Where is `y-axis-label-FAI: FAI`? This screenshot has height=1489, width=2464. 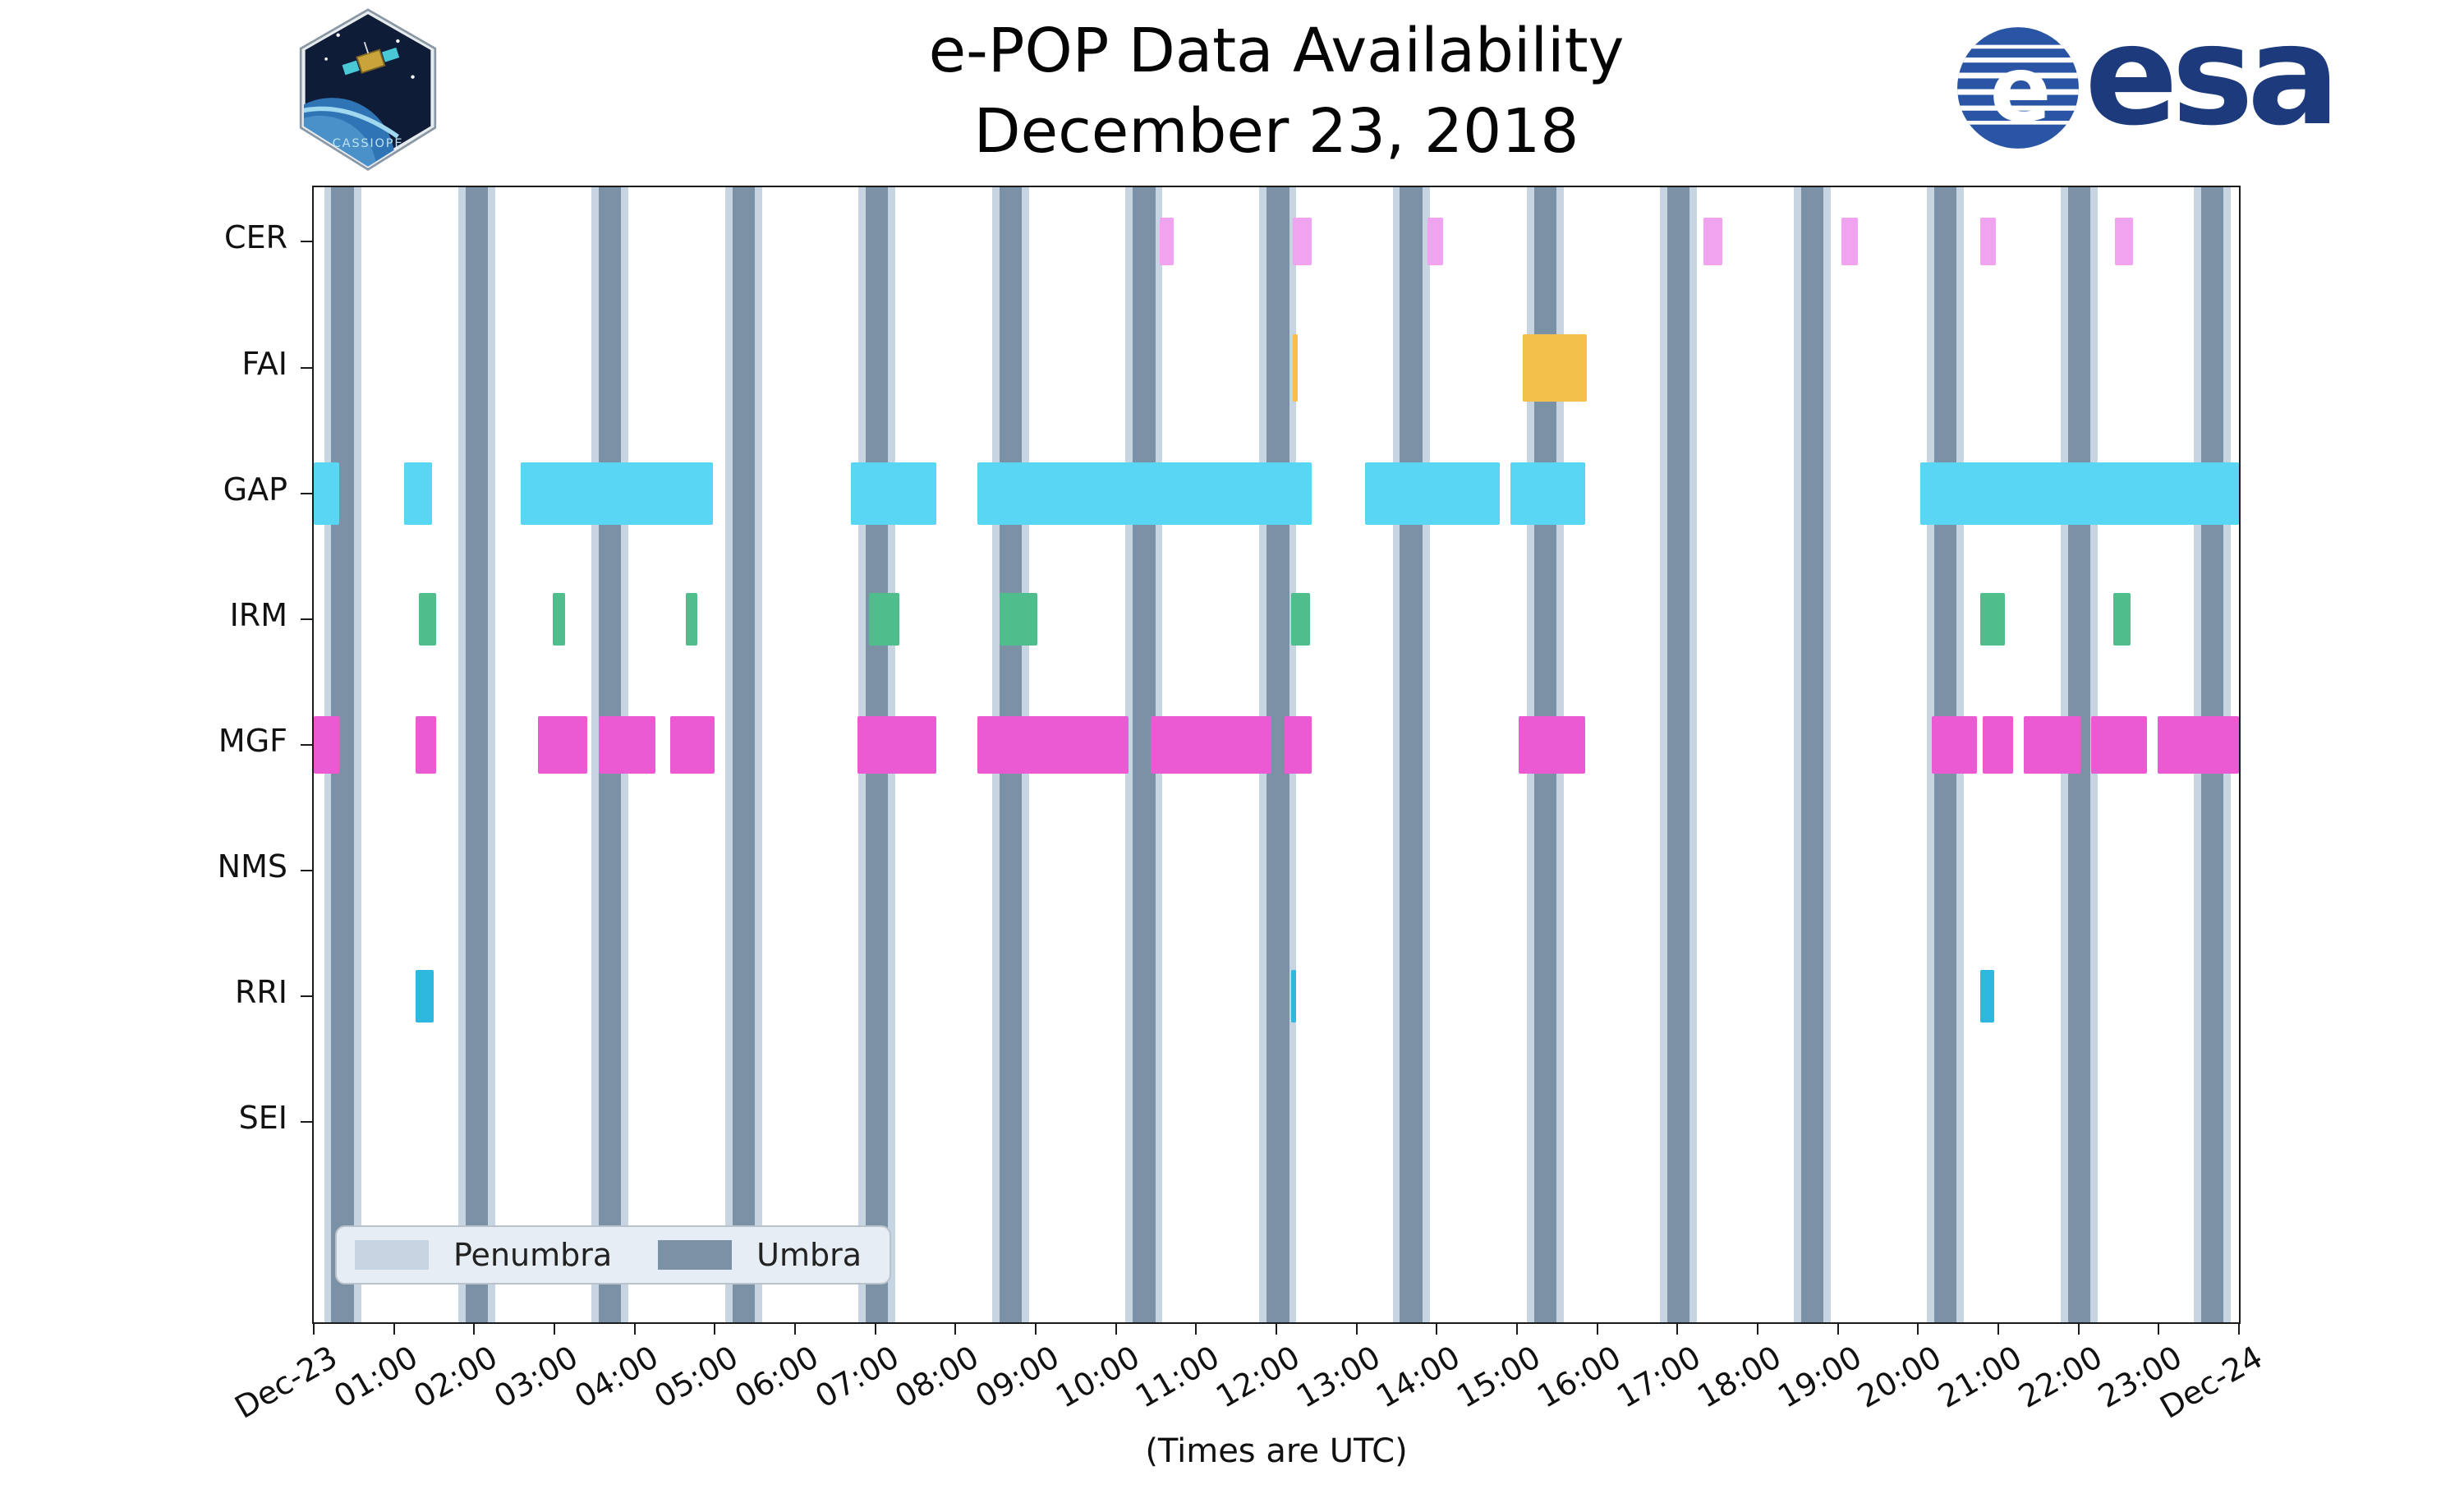
y-axis-label-FAI: FAI is located at coordinates (264, 363).